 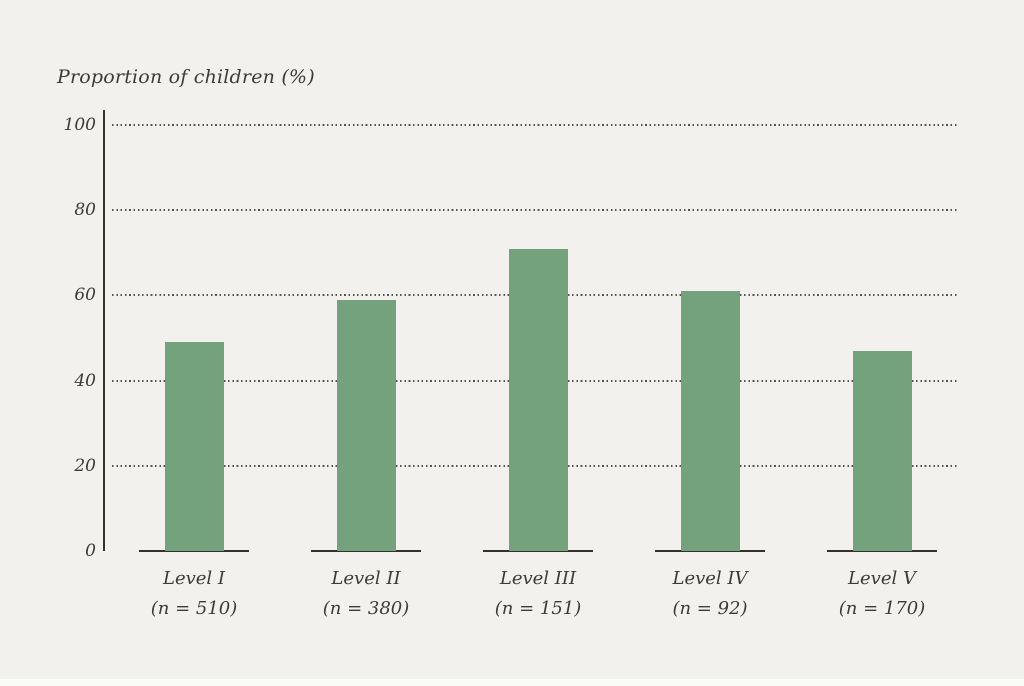 What do you see at coordinates (710, 594) in the screenshot?
I see `x-label-block-4: Level IV (n = 92)` at bounding box center [710, 594].